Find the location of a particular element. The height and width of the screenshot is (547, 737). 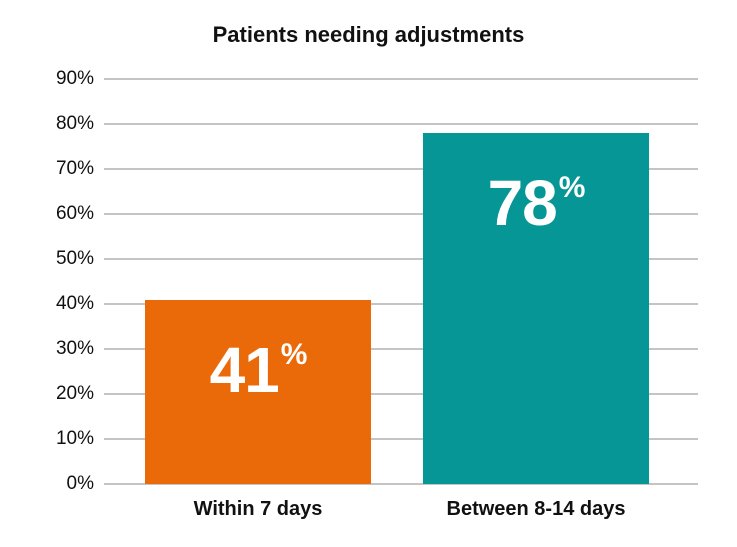

bar-within-7-days: 41% is located at coordinates (258, 392).